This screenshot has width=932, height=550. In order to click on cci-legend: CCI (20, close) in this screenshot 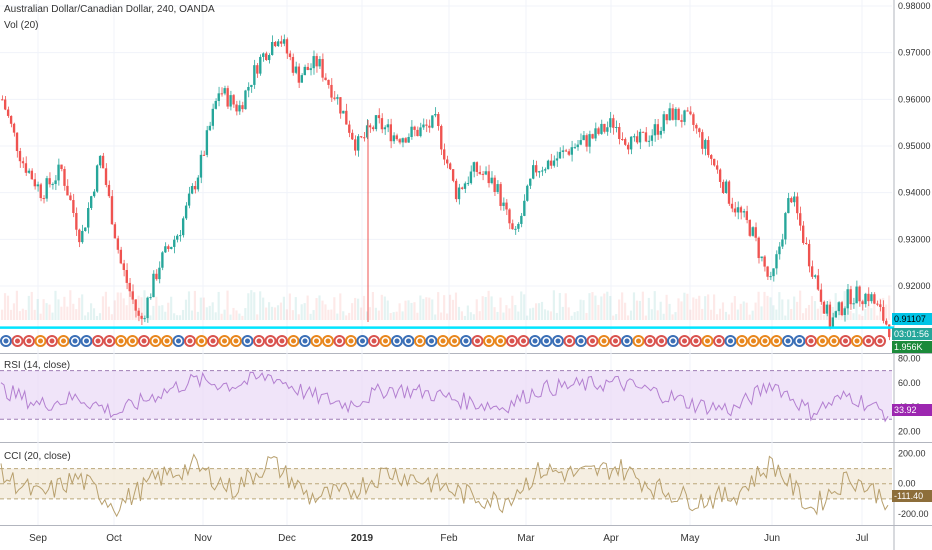, I will do `click(37, 456)`.